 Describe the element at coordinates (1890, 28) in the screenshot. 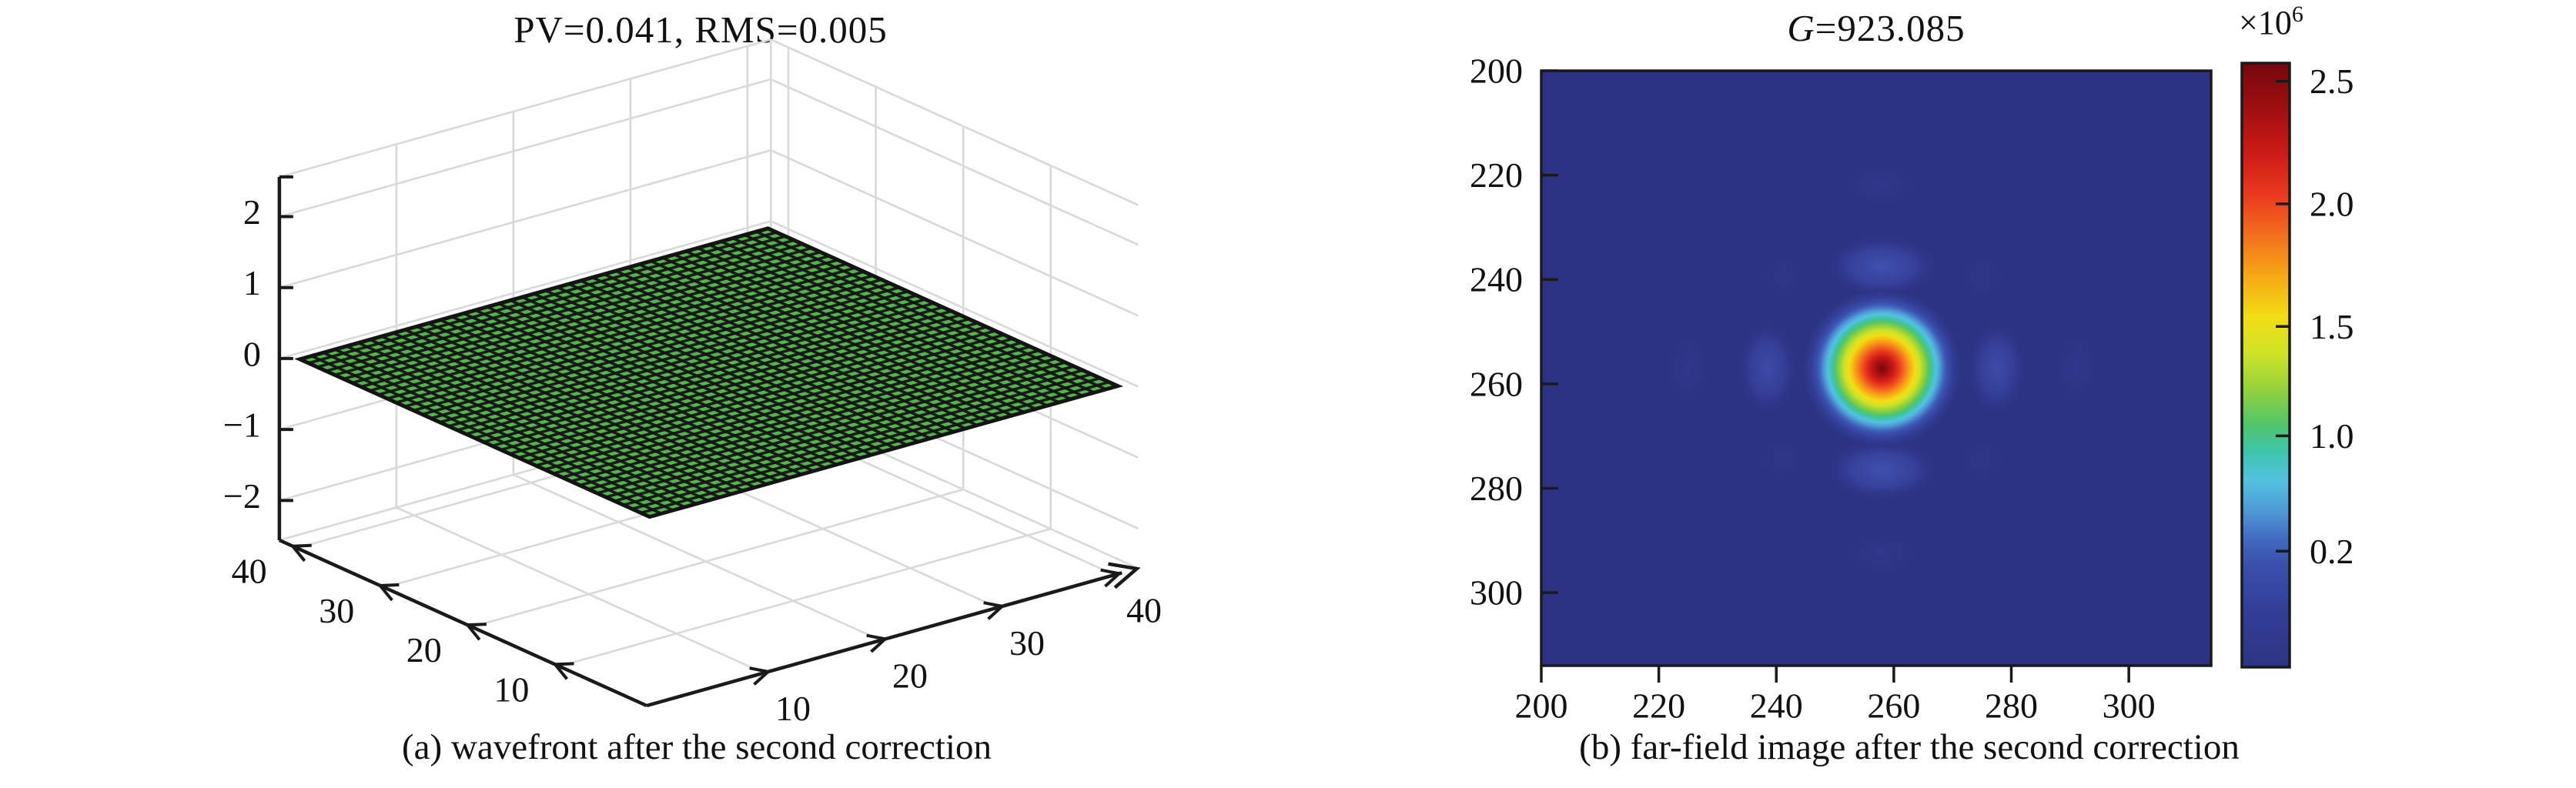

I see `farfield-title-value: =923.085` at that location.